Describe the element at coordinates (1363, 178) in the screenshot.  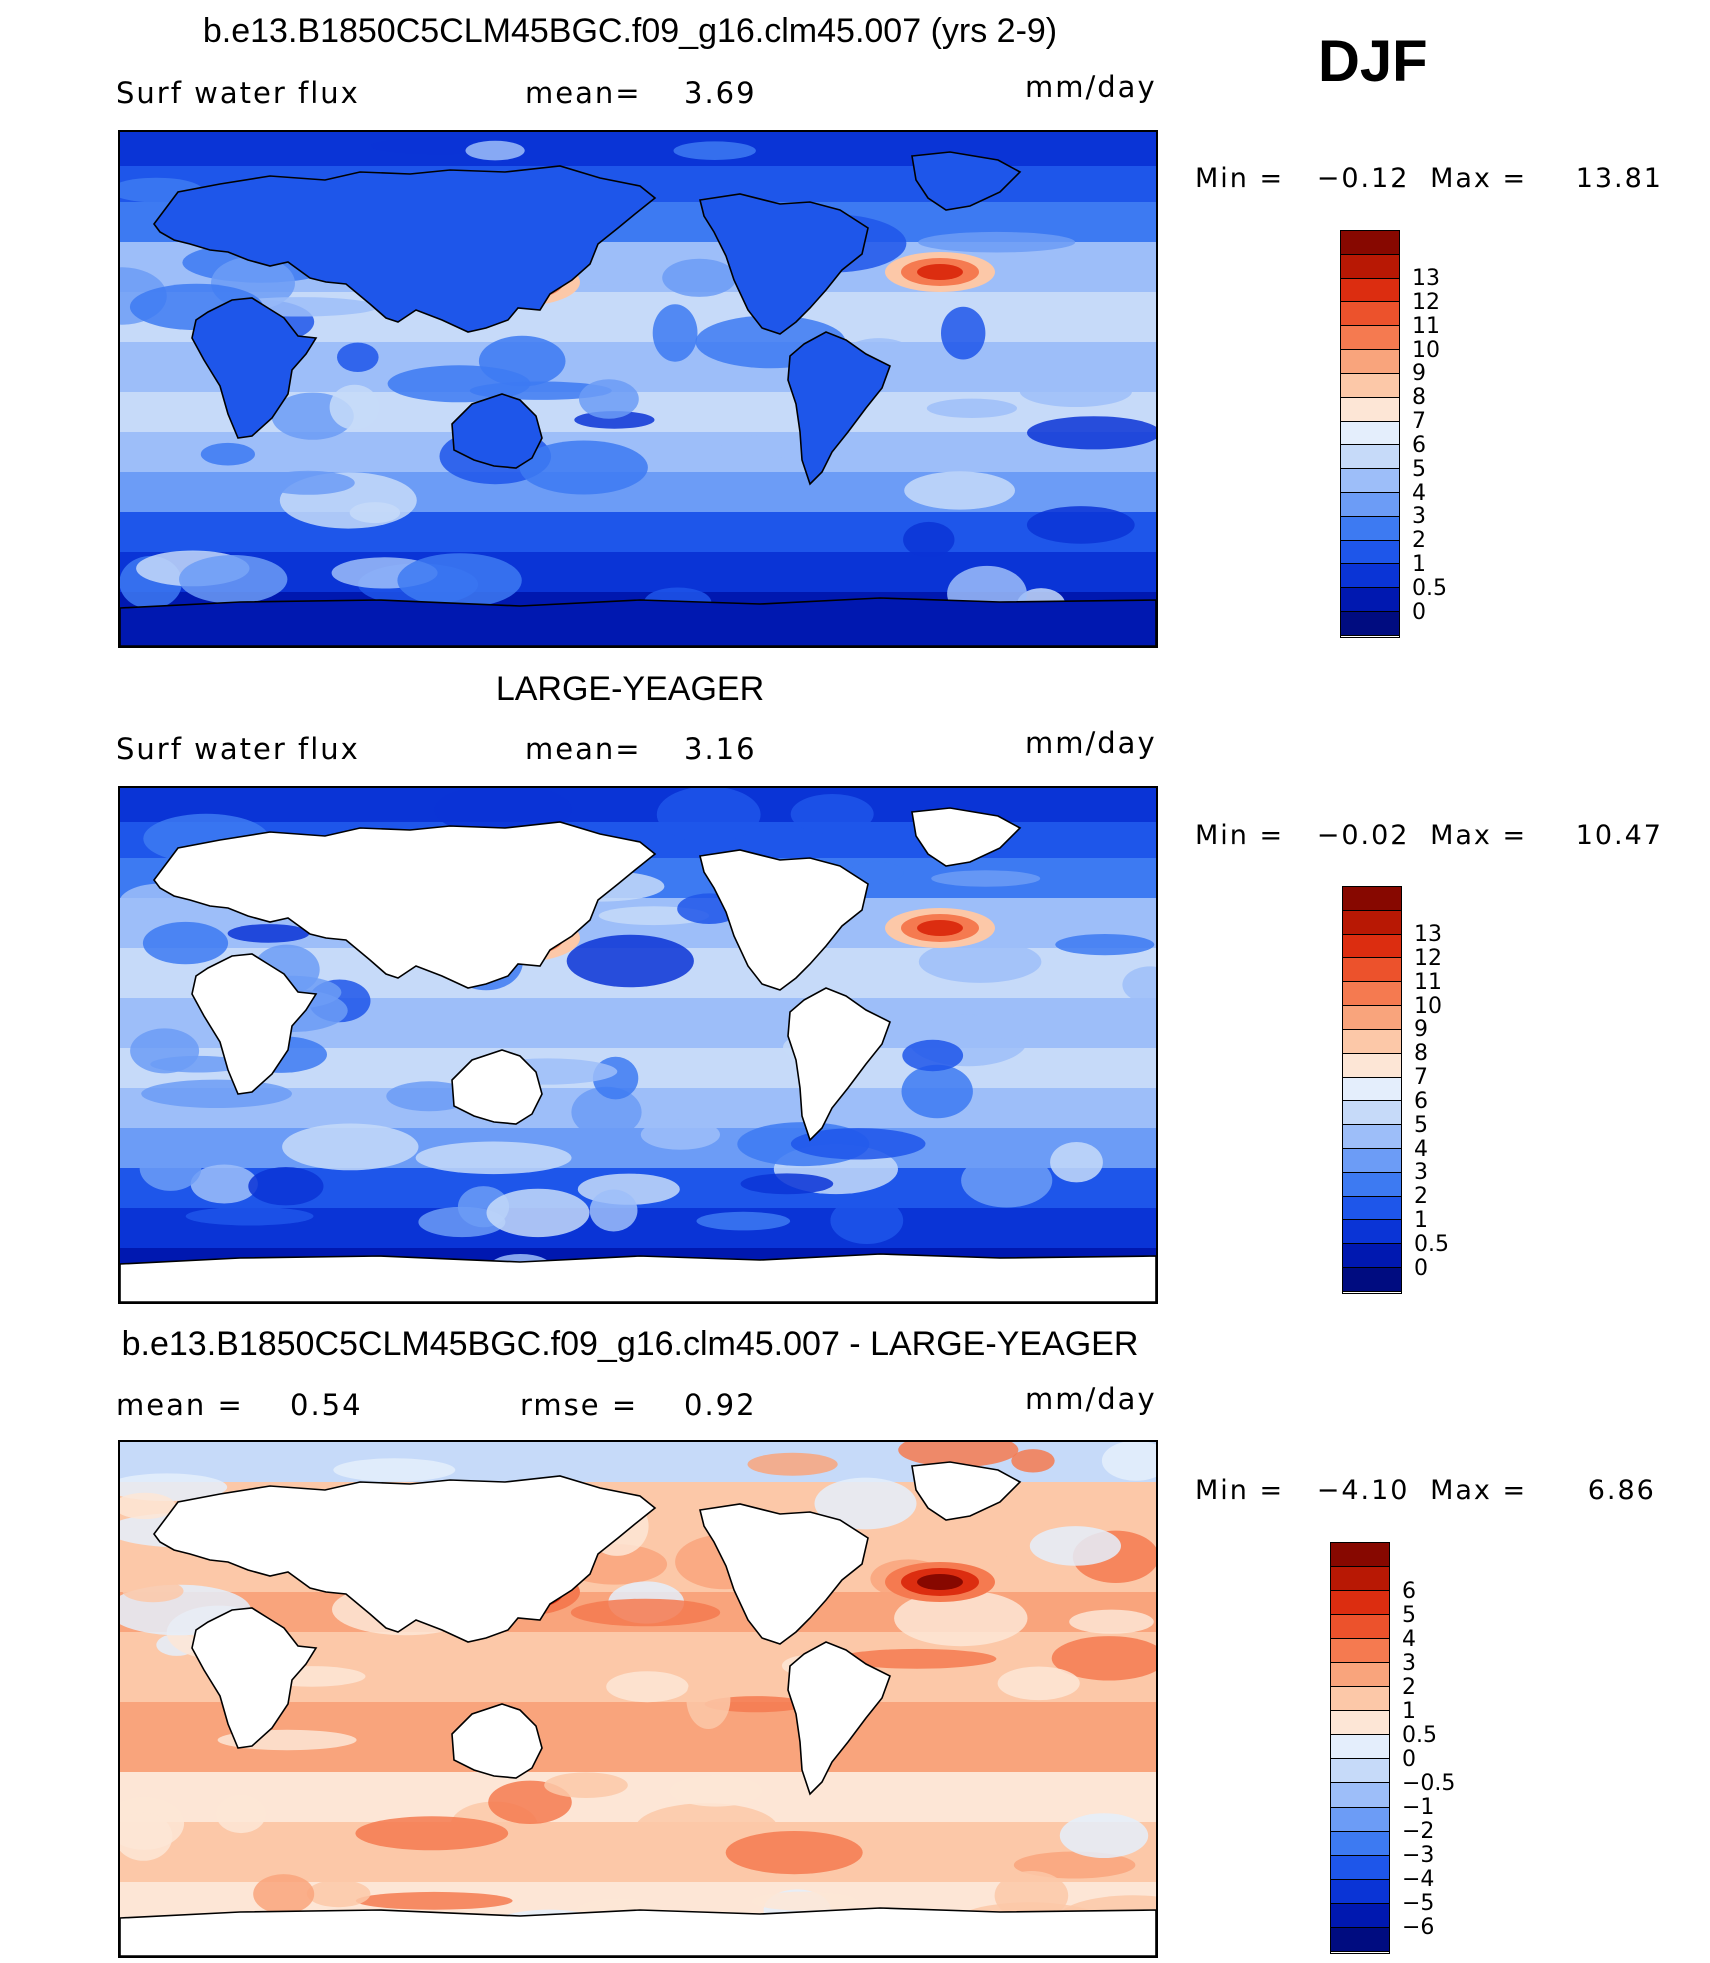
I see `min-value: −0.12` at that location.